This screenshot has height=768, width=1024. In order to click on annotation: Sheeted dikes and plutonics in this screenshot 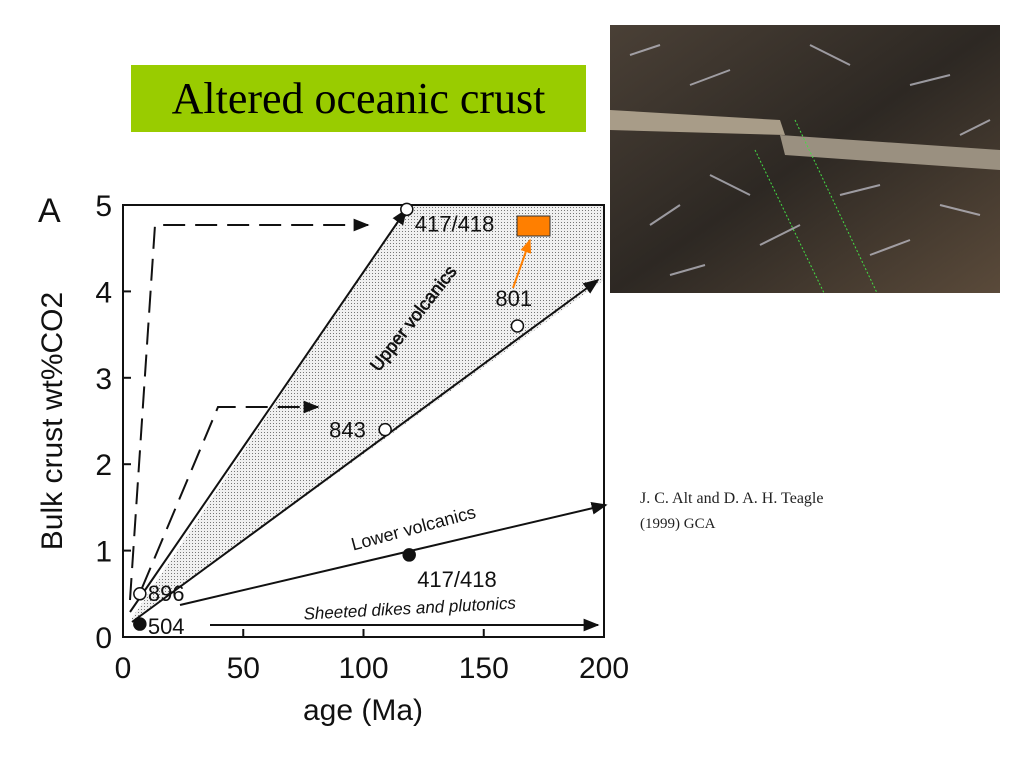, I will do `click(410, 608)`.